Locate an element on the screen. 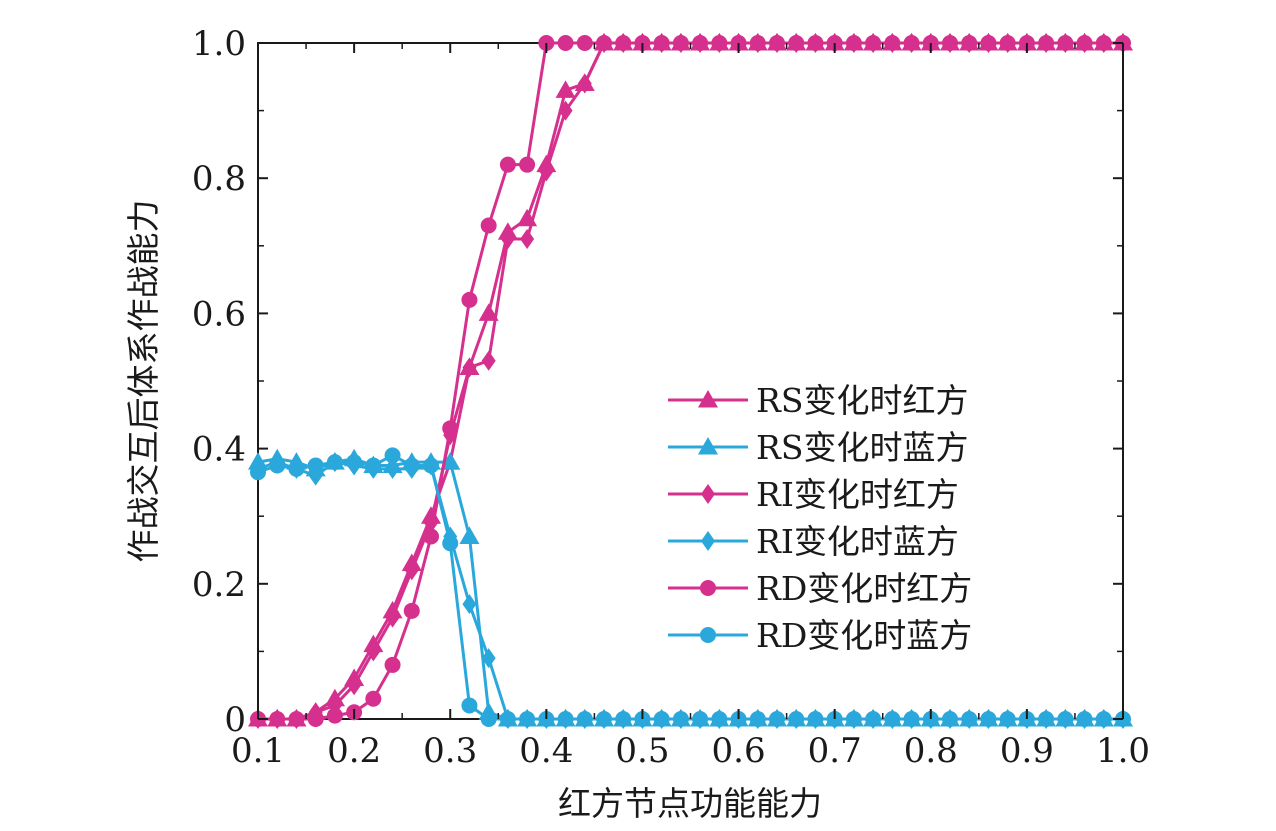  legend-item: RI变化时红方 is located at coordinates (813, 494).